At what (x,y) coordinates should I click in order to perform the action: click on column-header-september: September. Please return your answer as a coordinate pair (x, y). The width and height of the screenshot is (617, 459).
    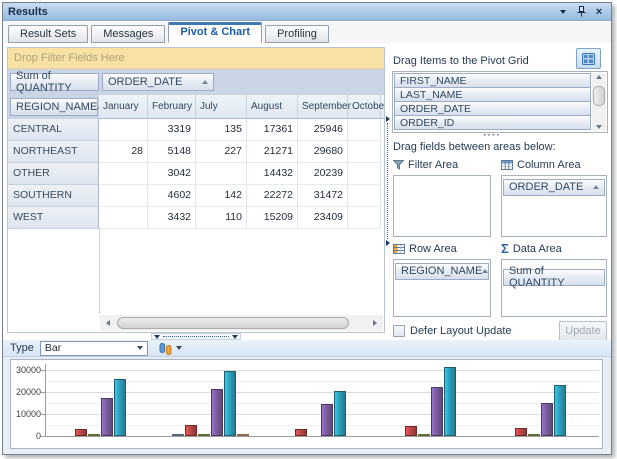
    Looking at the image, I should click on (324, 106).